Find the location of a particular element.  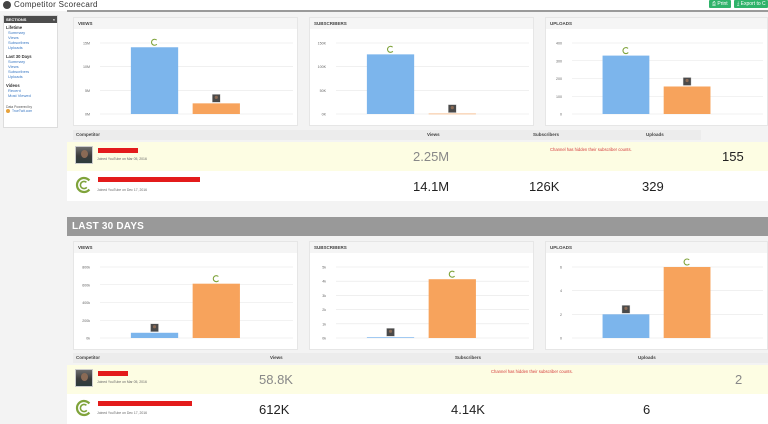

views-value: 14.1M is located at coordinates (431, 186).